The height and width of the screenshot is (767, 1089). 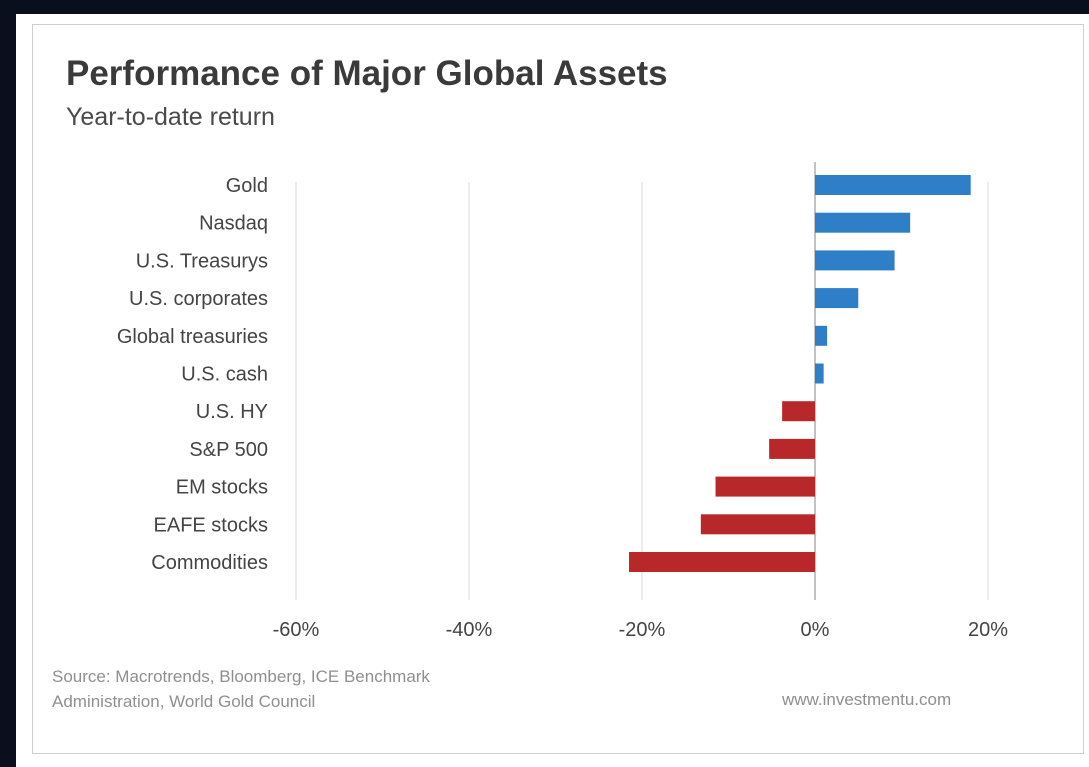 I want to click on category-label: U.S. cash, so click(x=224, y=375).